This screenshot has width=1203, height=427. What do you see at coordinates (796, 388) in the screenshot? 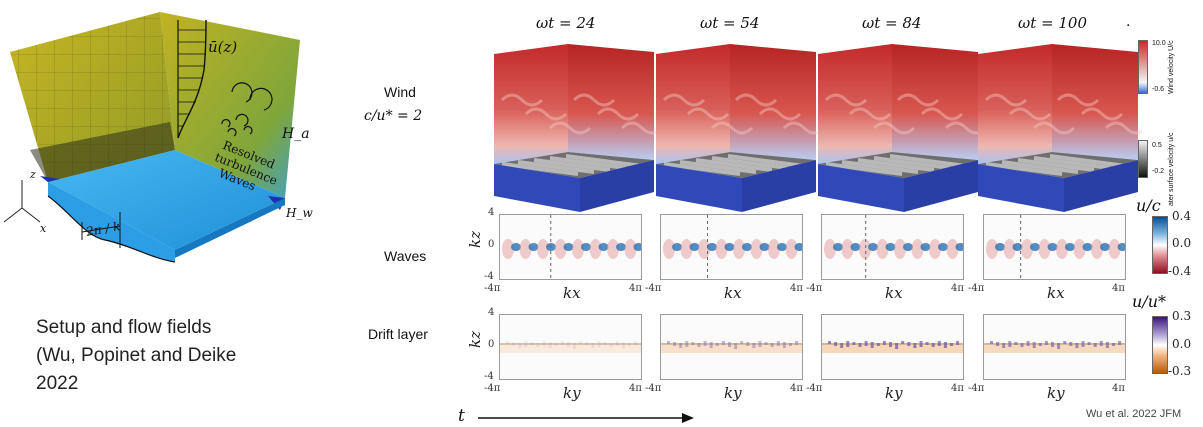
I see `drift-xmax-2: 4π` at bounding box center [796, 388].